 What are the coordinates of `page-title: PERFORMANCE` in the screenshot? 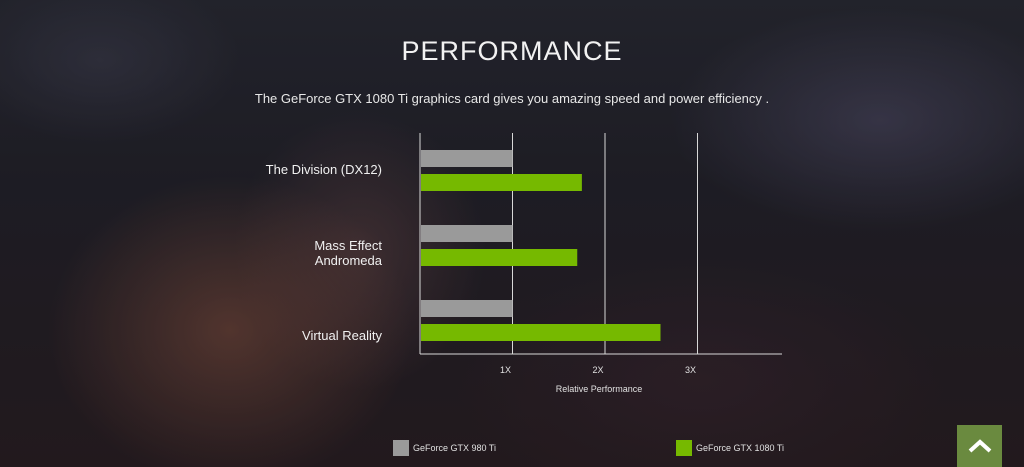 It's located at (512, 51).